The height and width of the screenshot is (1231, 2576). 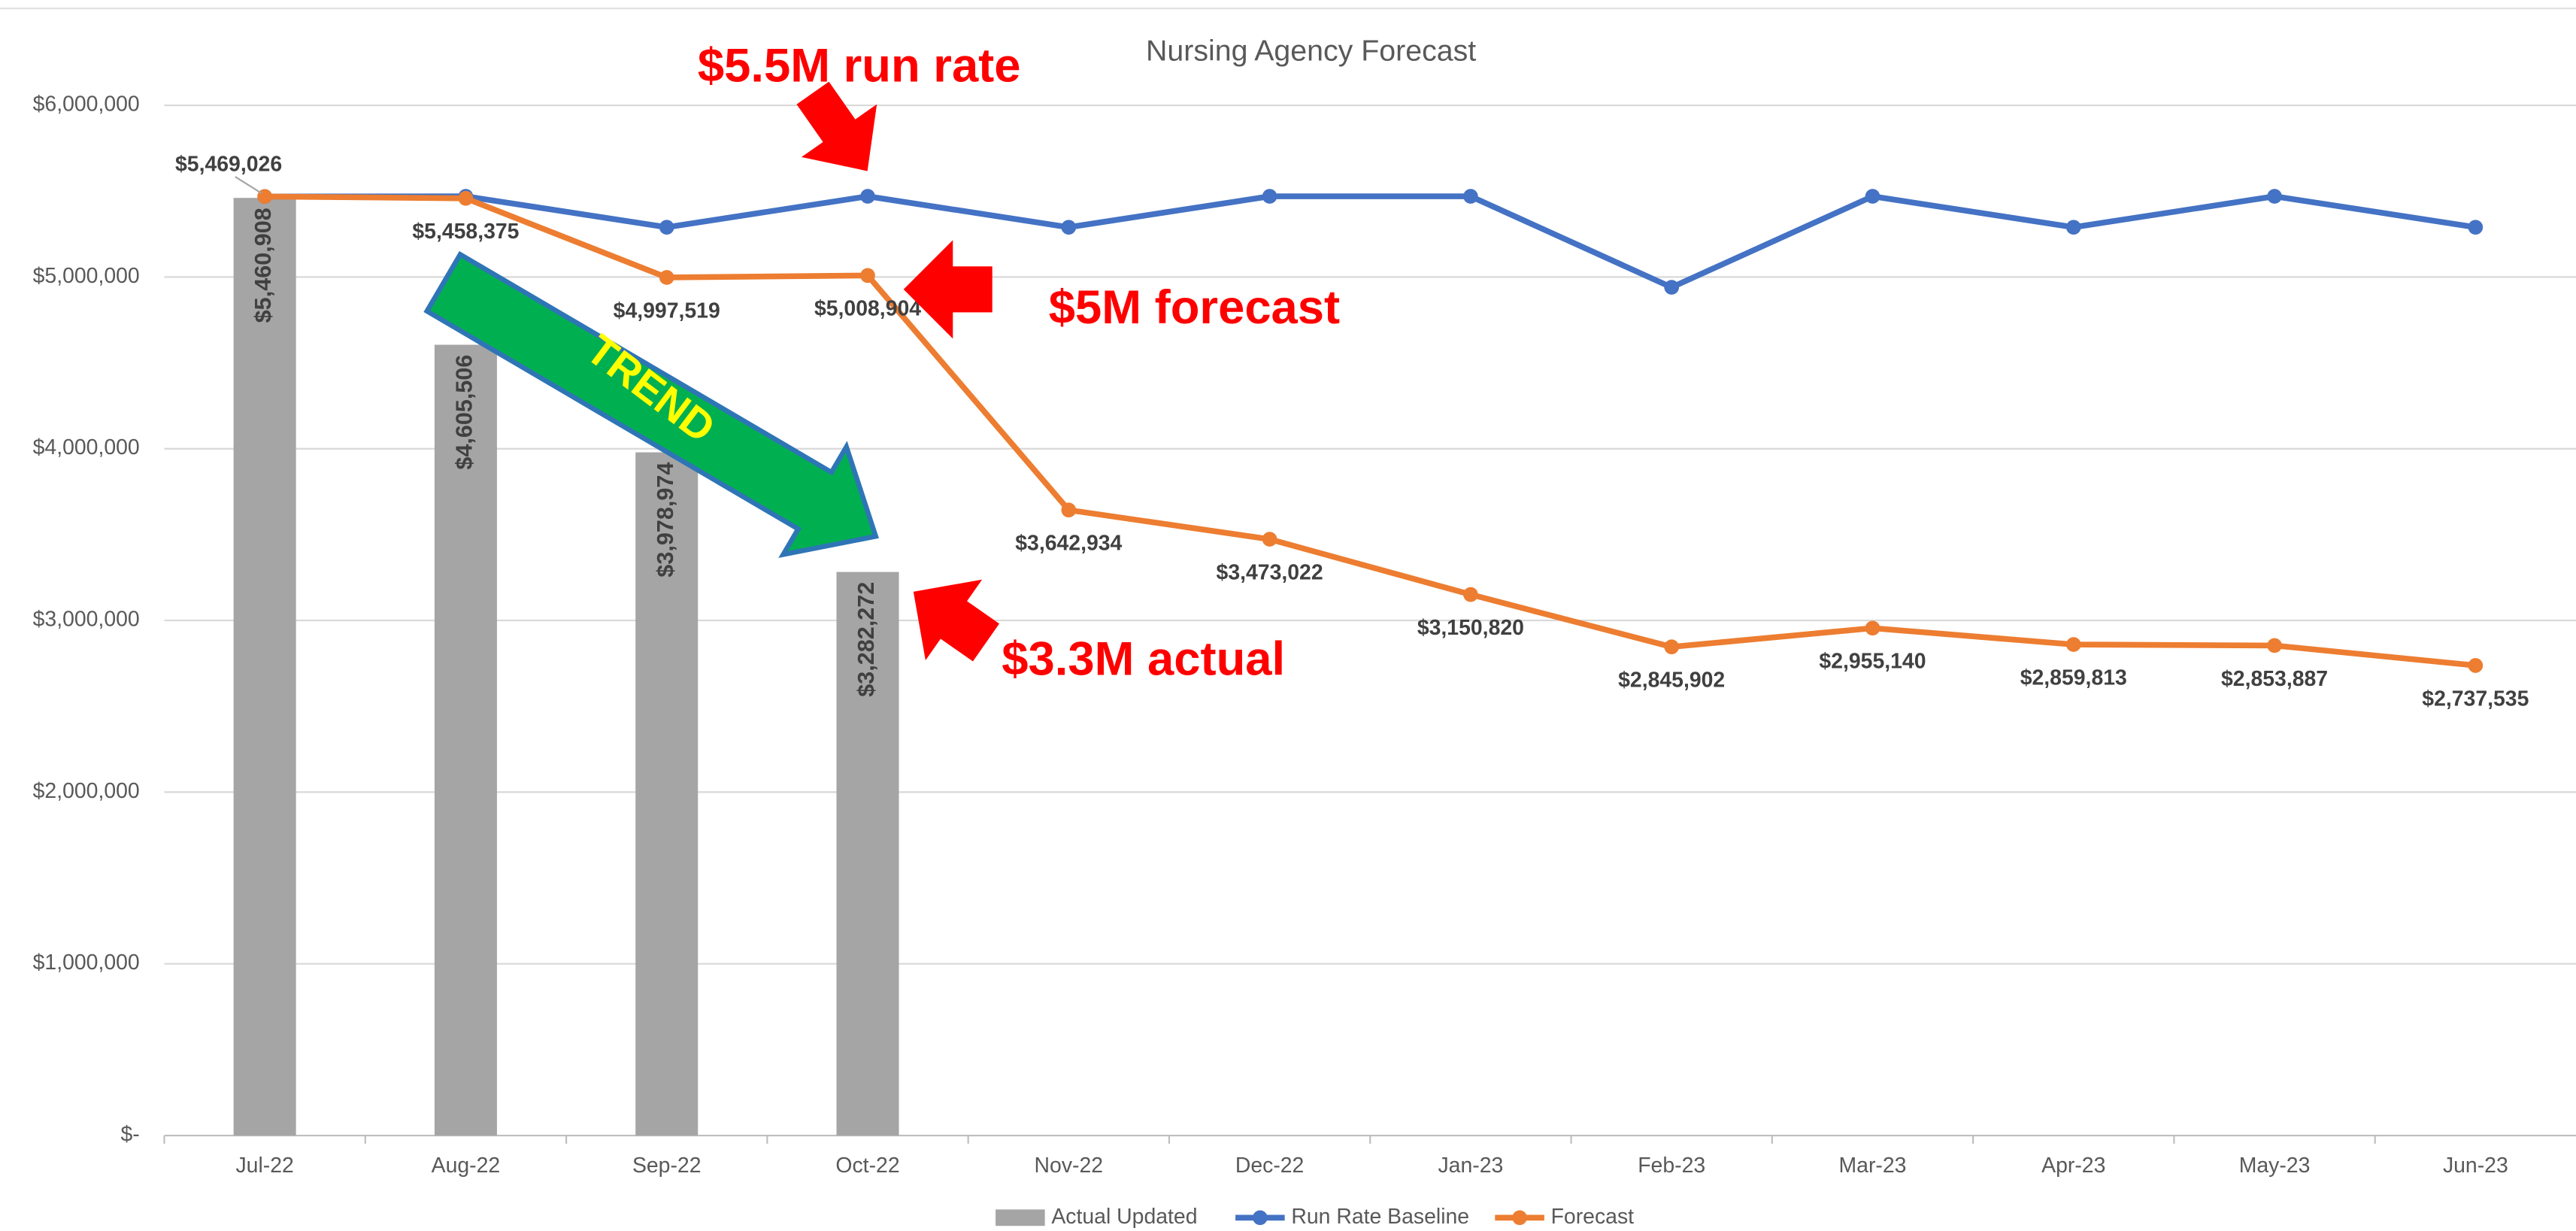 What do you see at coordinates (1068, 544) in the screenshot?
I see `data-label: $3,642,934` at bounding box center [1068, 544].